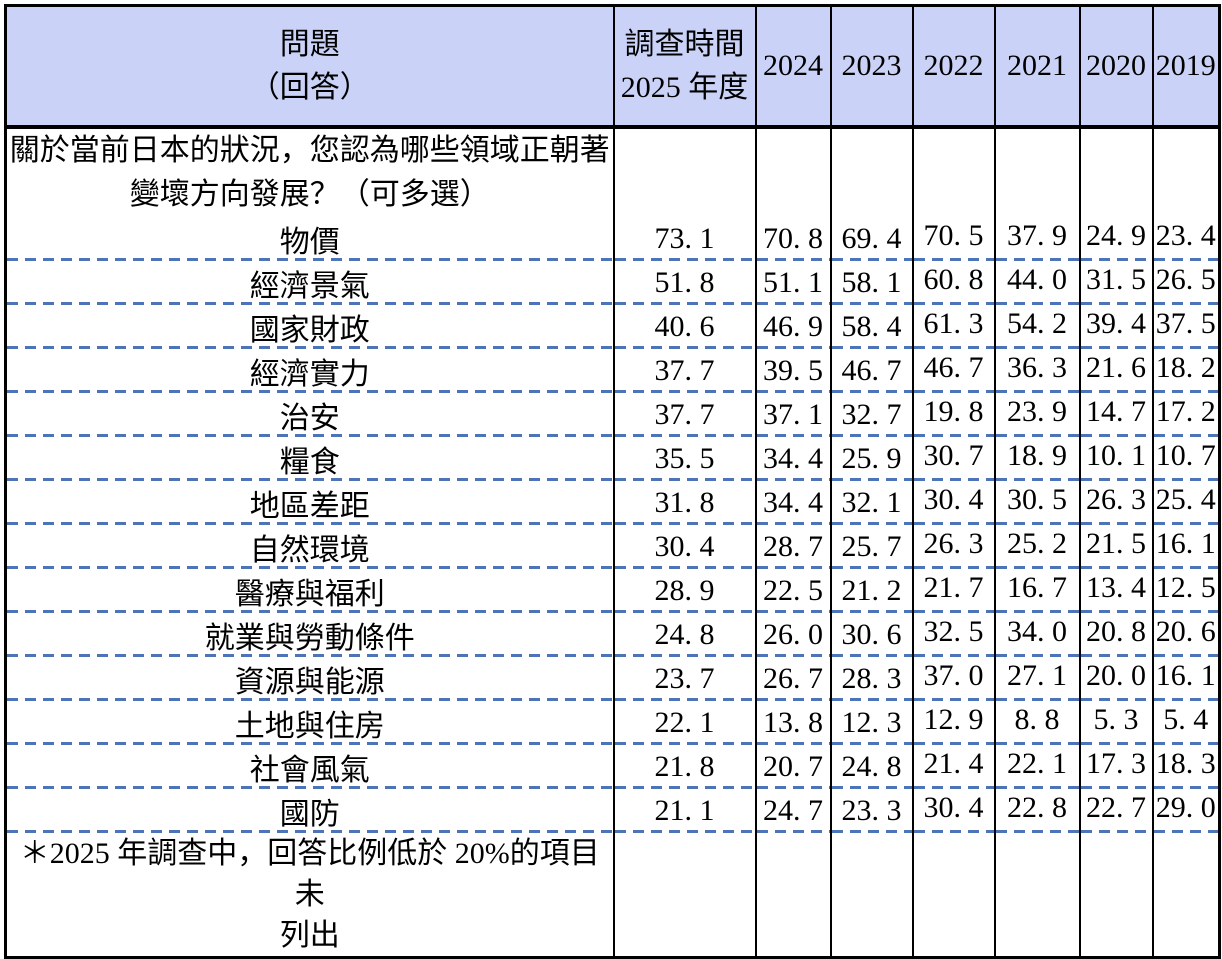 This screenshot has width=1222, height=959. I want to click on value-cell-2023: 58. 1, so click(871, 282).